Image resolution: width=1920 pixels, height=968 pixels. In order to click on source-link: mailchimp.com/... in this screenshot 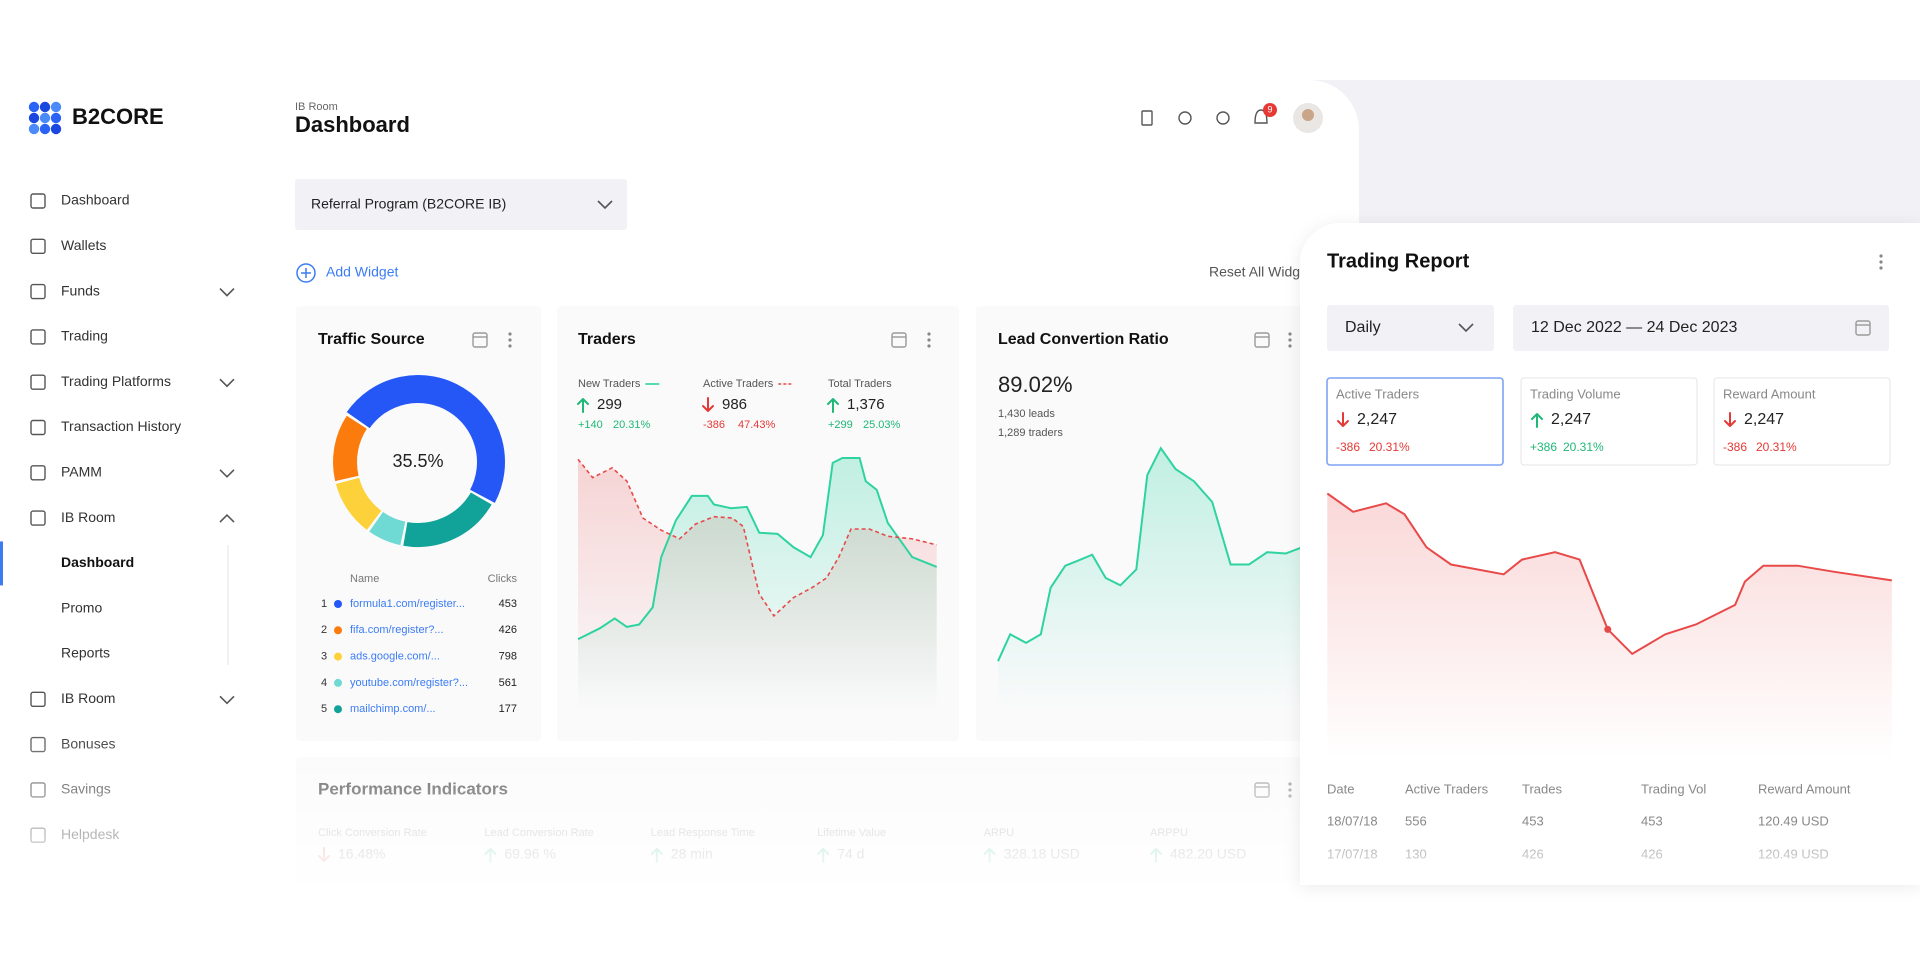, I will do `click(393, 709)`.